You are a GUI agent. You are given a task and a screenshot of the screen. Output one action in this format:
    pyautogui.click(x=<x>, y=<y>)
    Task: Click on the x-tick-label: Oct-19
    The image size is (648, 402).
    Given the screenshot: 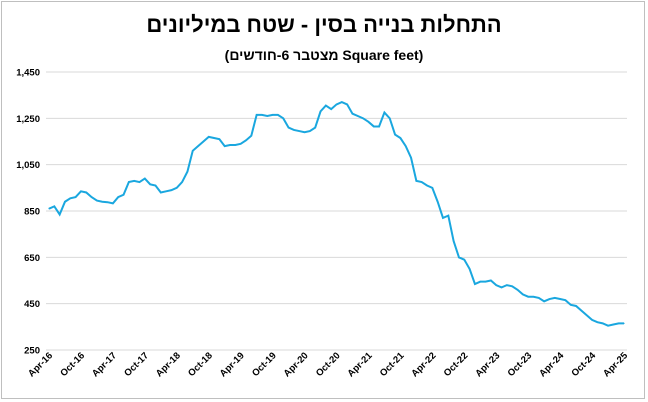 What is the action you would take?
    pyautogui.click(x=264, y=364)
    